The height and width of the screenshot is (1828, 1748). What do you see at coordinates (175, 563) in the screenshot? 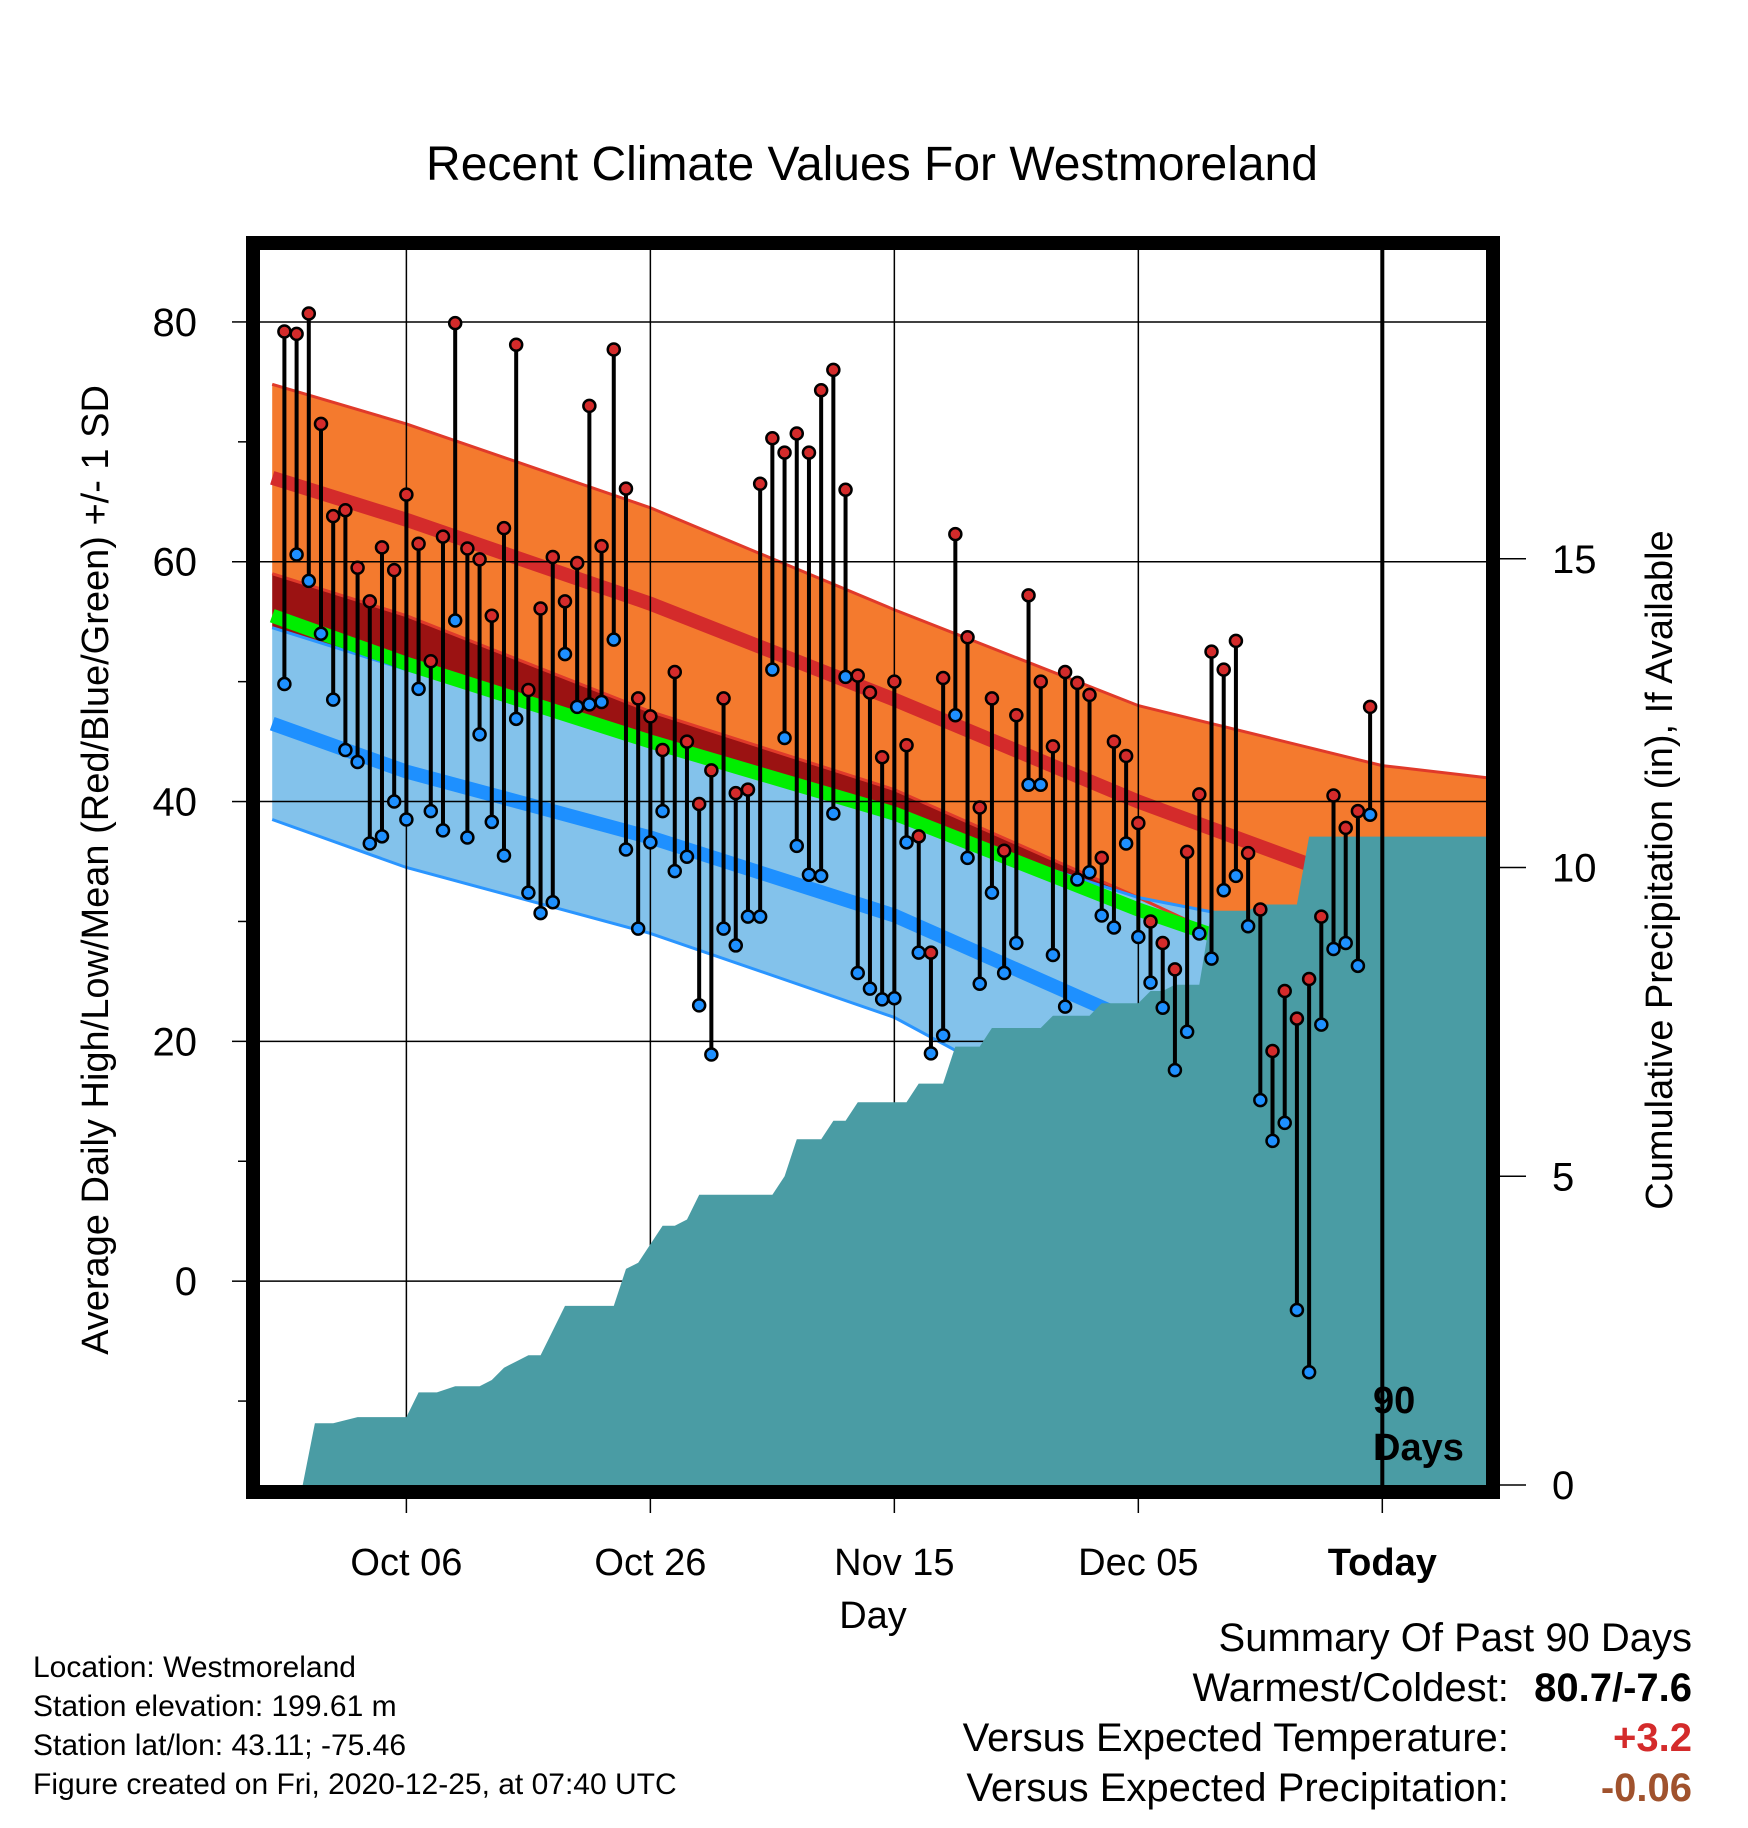
I see `y-tick-label: 60` at bounding box center [175, 563].